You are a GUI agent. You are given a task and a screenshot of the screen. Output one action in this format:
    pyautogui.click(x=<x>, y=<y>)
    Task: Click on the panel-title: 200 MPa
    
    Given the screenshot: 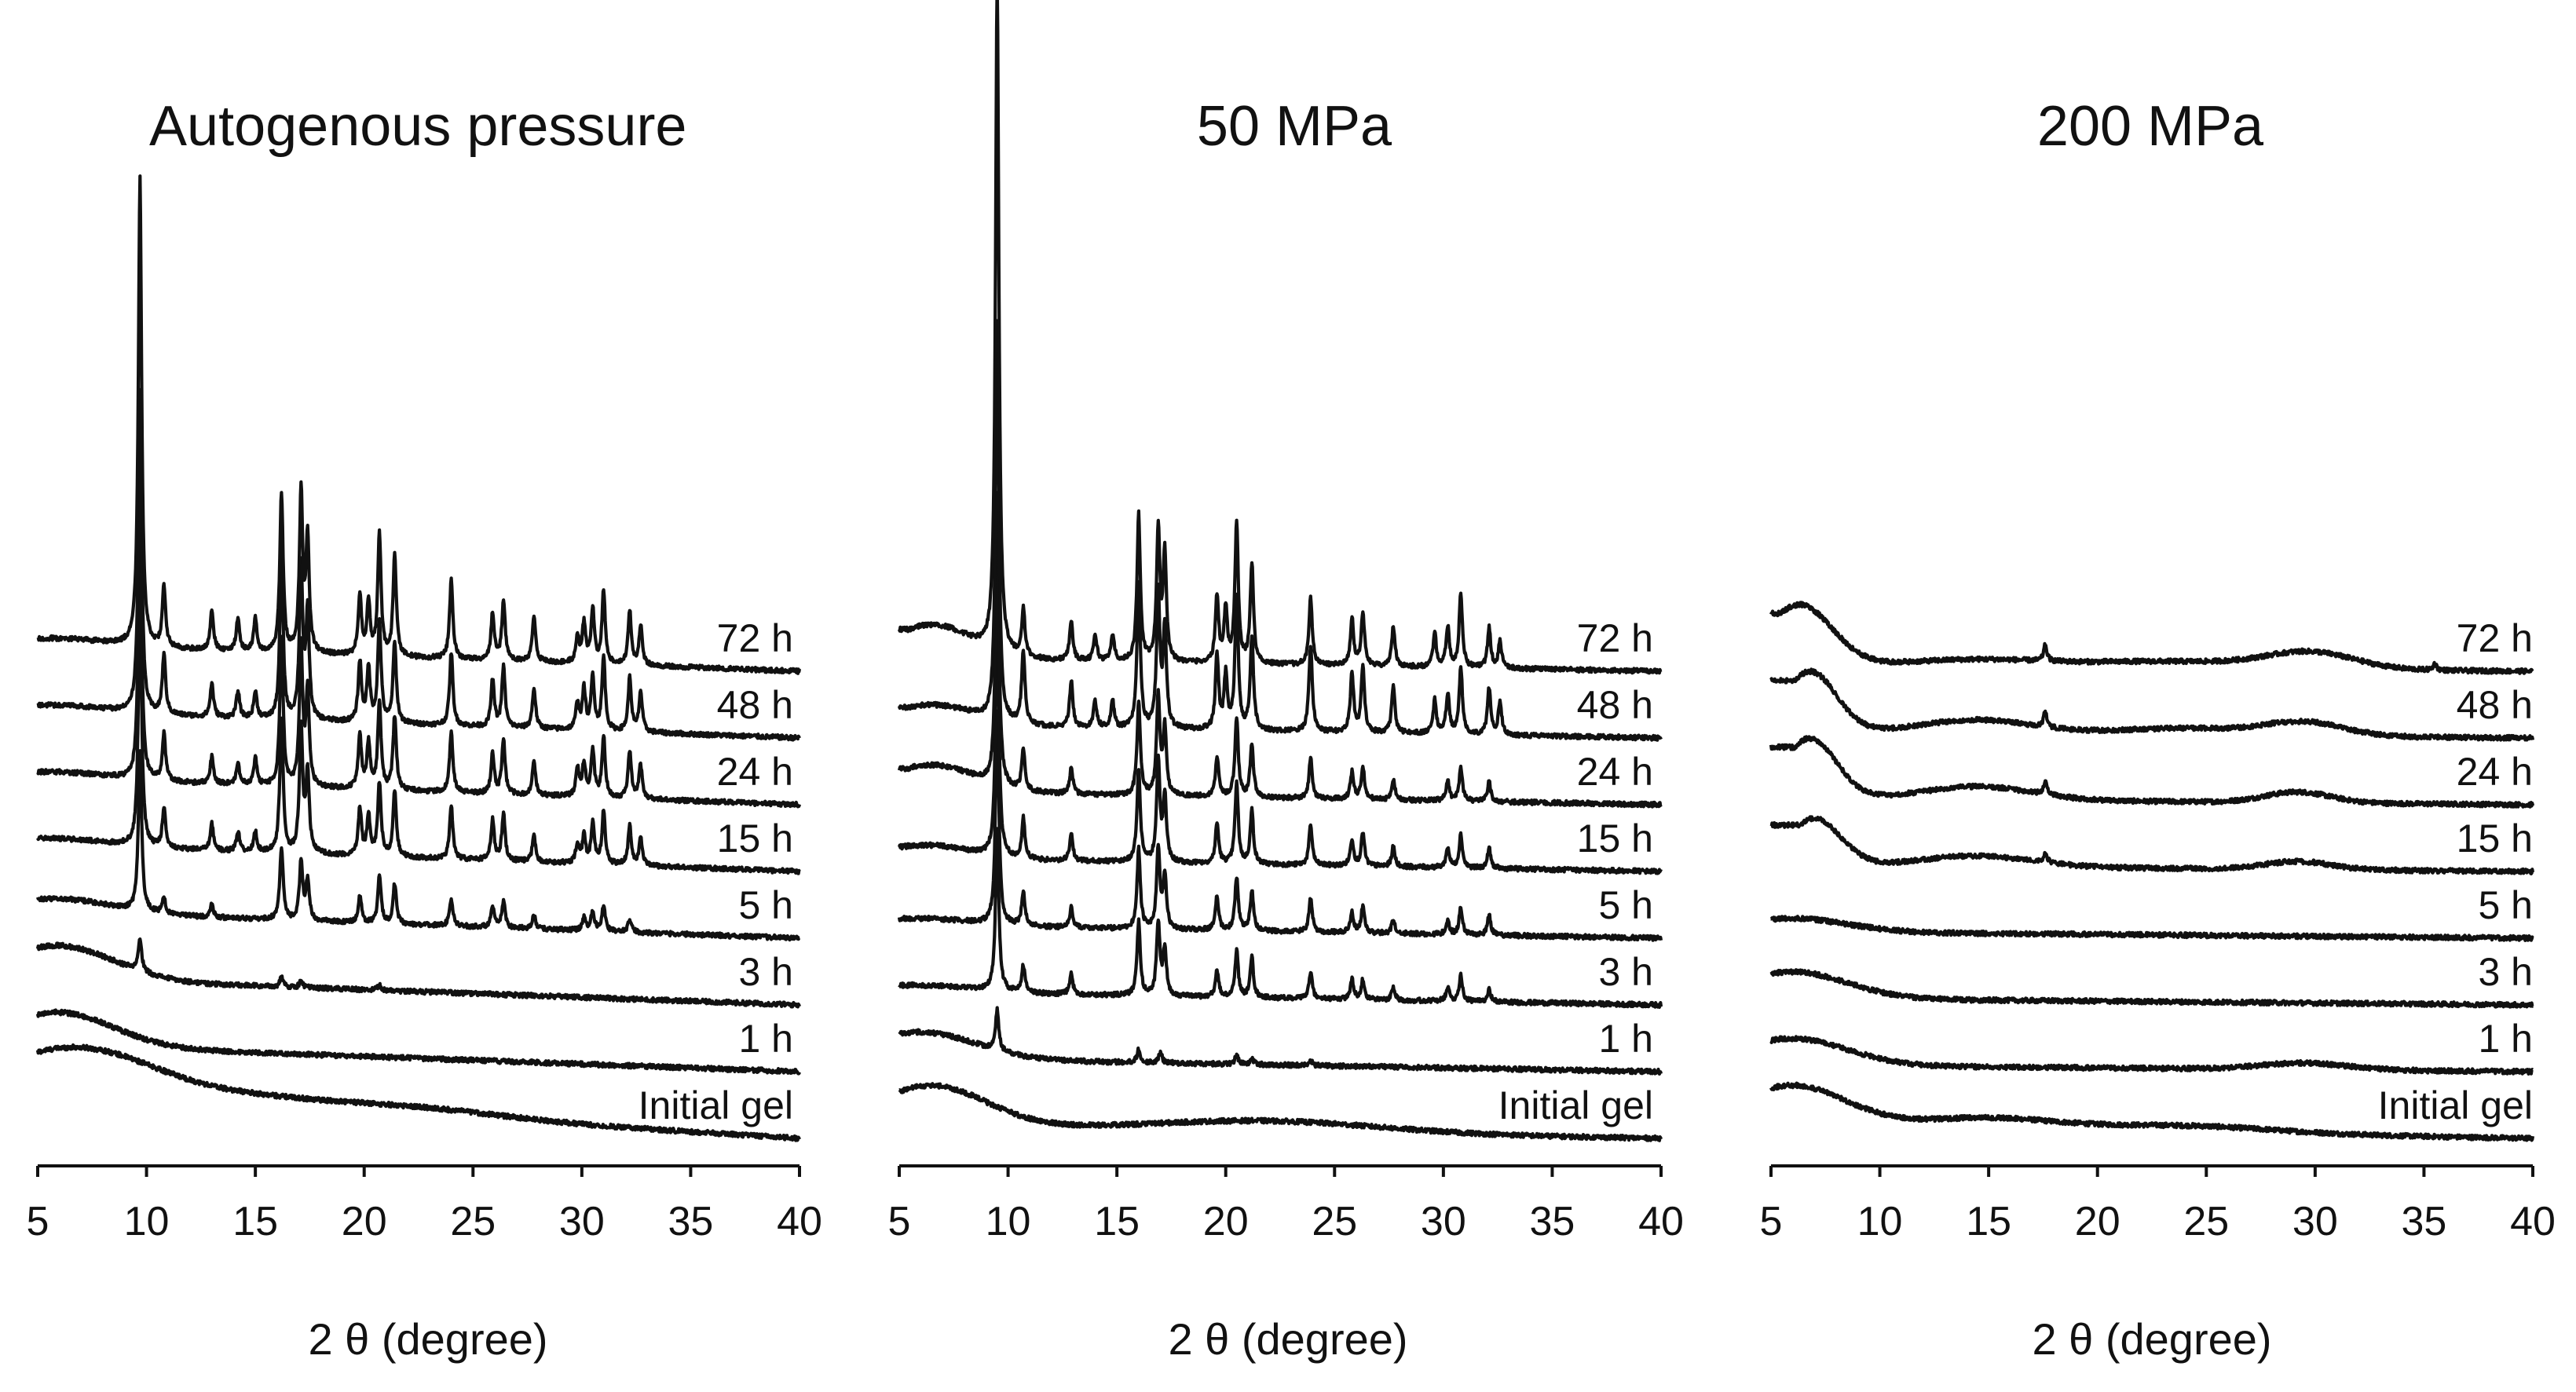 What is the action you would take?
    pyautogui.click(x=2150, y=126)
    